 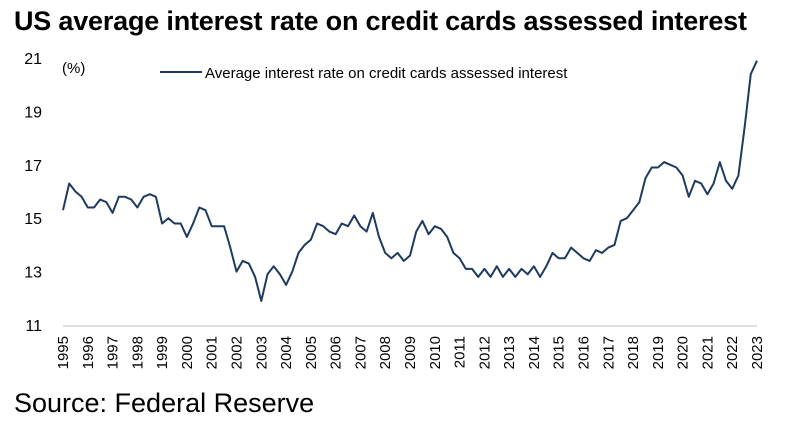 I want to click on x-tick-label: 2014, so click(x=534, y=352).